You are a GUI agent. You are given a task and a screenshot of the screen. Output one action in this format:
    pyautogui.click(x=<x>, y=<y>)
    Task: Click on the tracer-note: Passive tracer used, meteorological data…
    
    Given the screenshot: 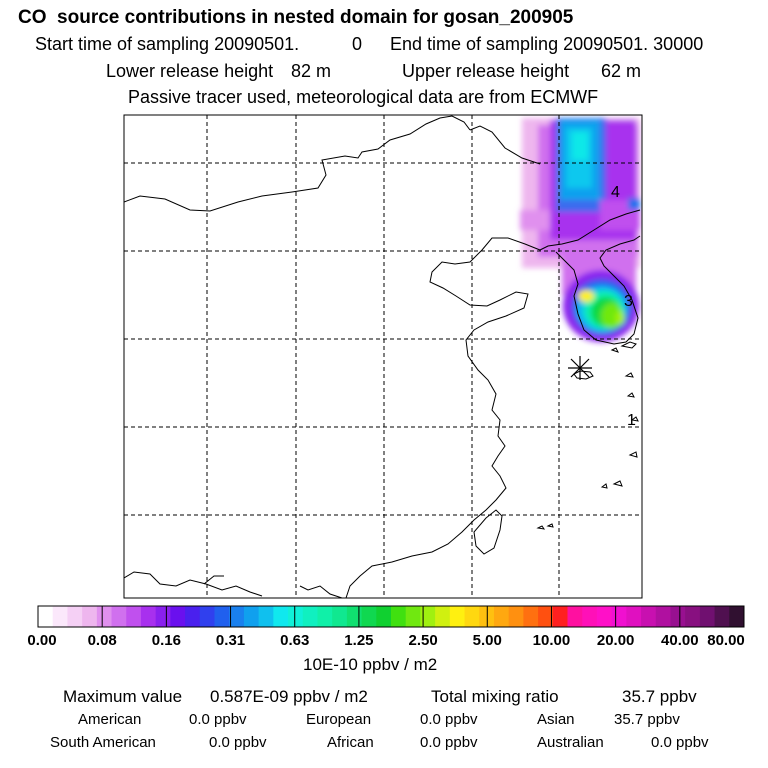 What is the action you would take?
    pyautogui.click(x=363, y=97)
    